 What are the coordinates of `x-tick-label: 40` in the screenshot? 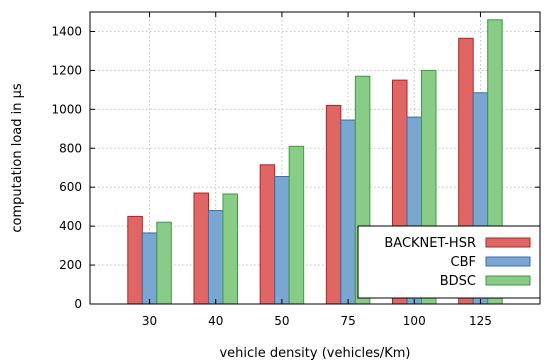 It's located at (215, 321).